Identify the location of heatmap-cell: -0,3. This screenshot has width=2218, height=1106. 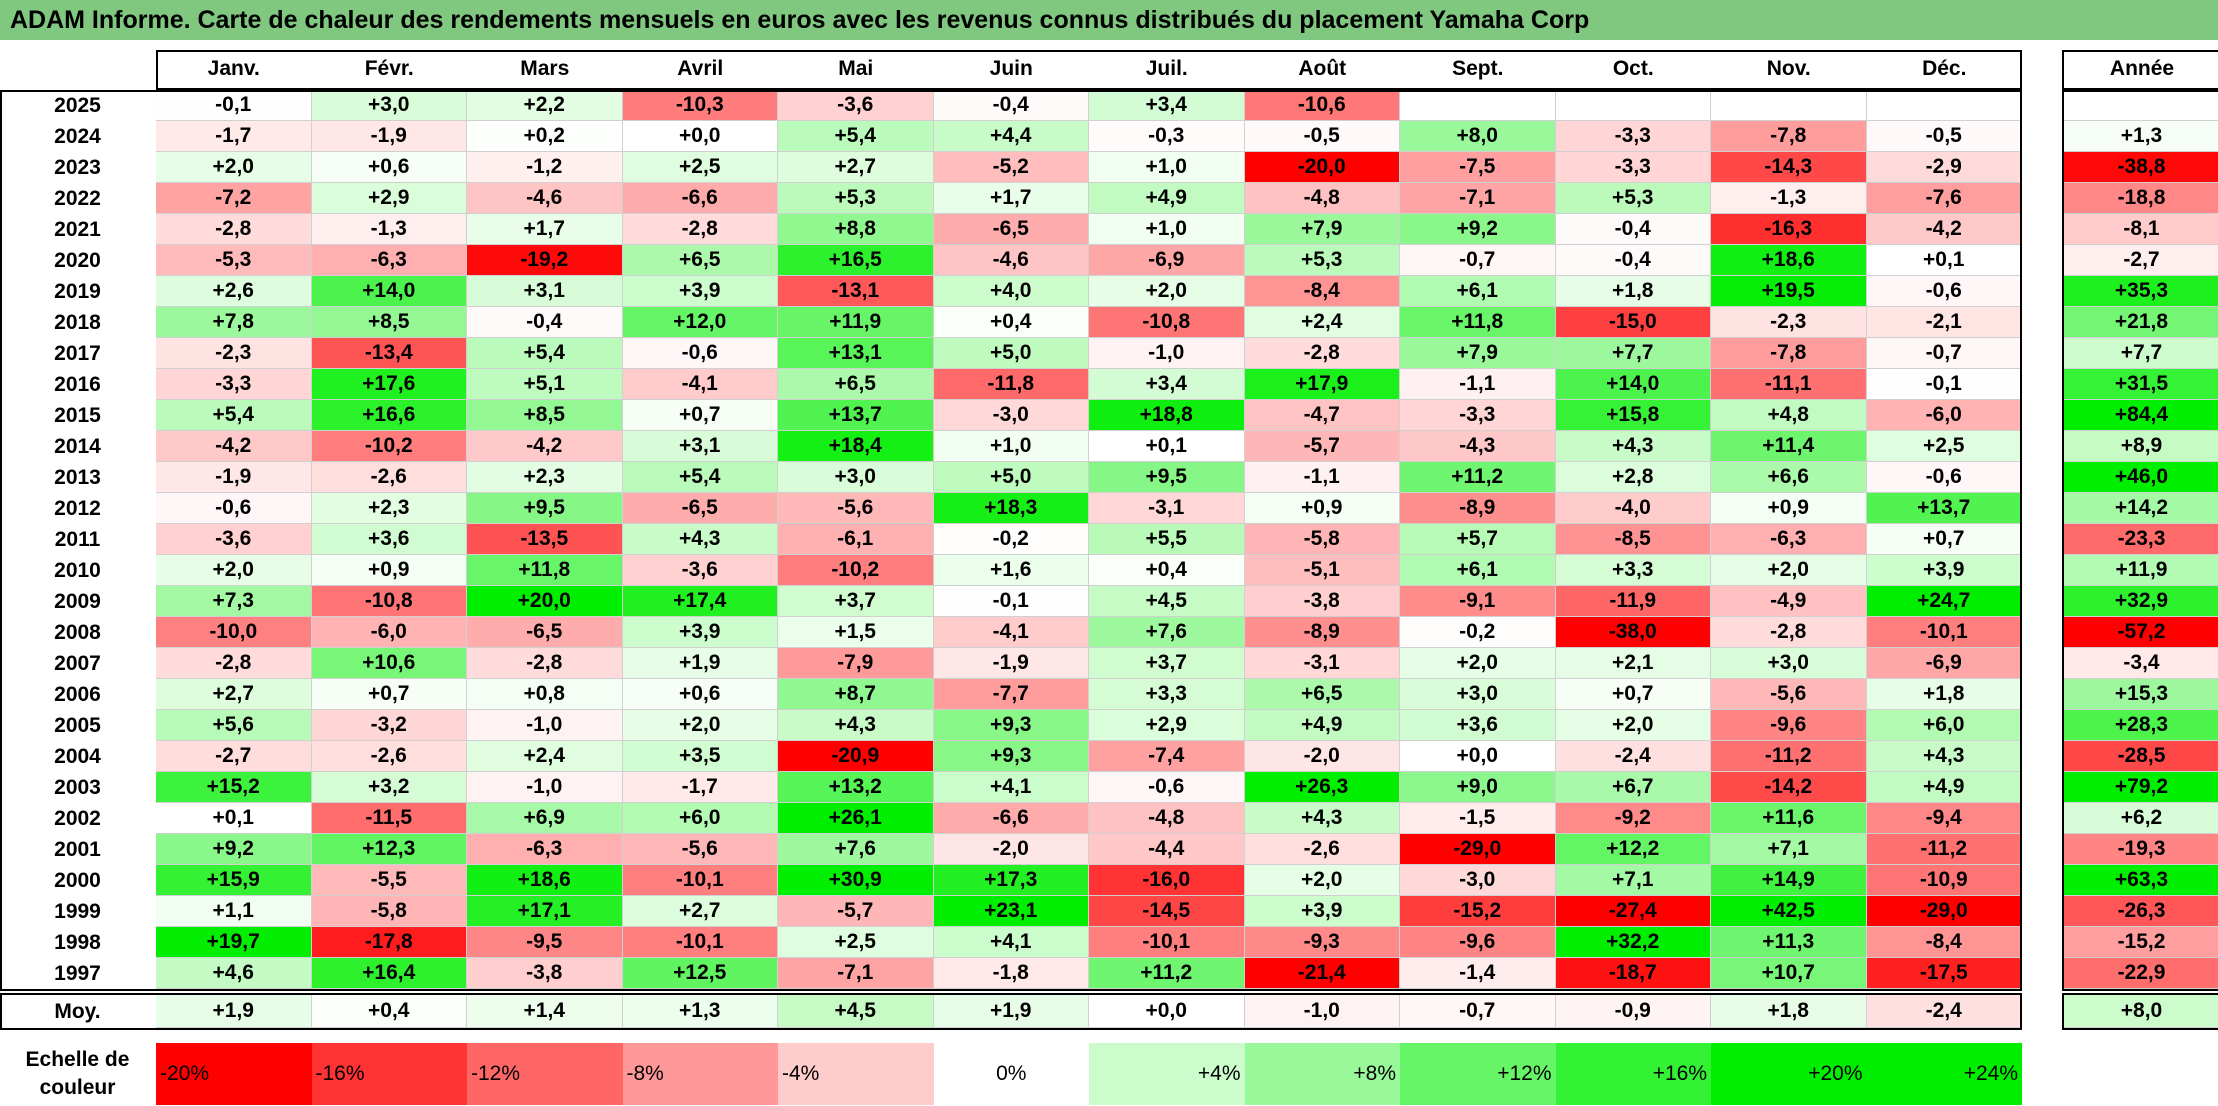
(1167, 136).